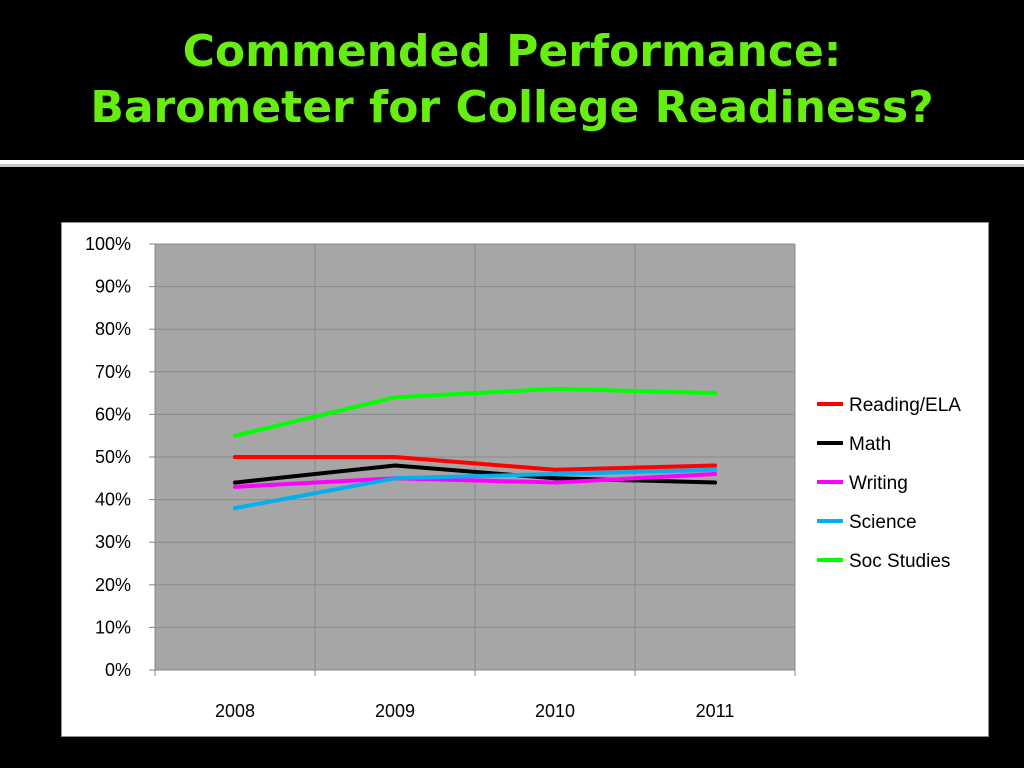 Image resolution: width=1024 pixels, height=768 pixels. What do you see at coordinates (878, 483) in the screenshot?
I see `legend-label-2: Writing` at bounding box center [878, 483].